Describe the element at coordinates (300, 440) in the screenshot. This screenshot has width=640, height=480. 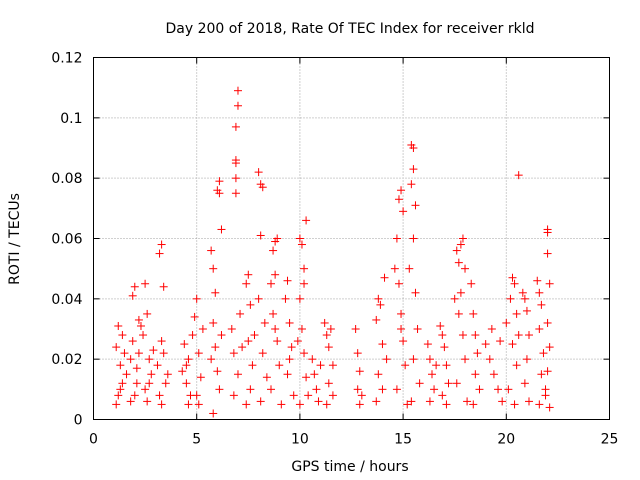
I see `x-tick-label: 10` at that location.